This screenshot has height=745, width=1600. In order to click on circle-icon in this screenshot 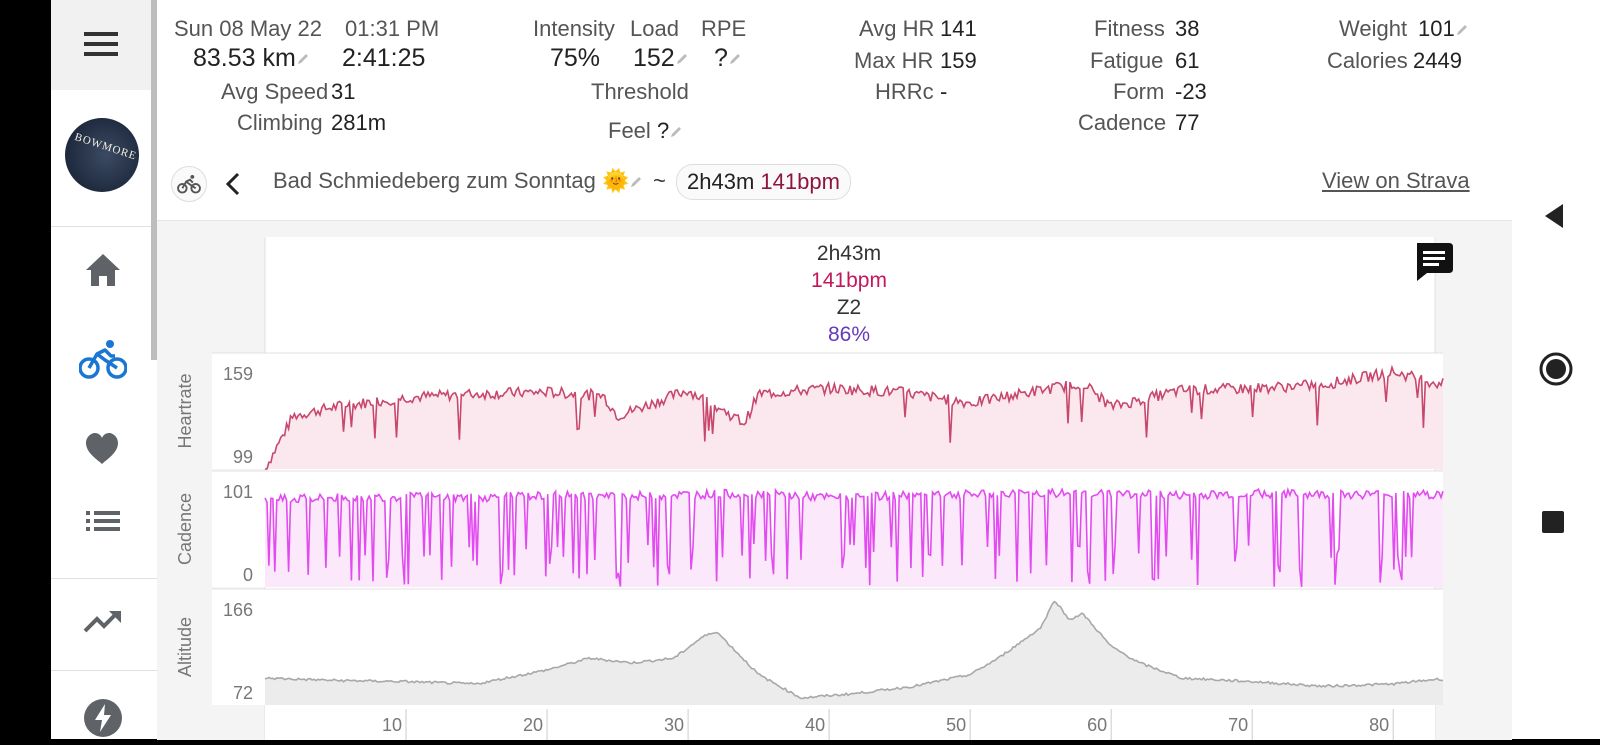, I will do `click(1556, 369)`.